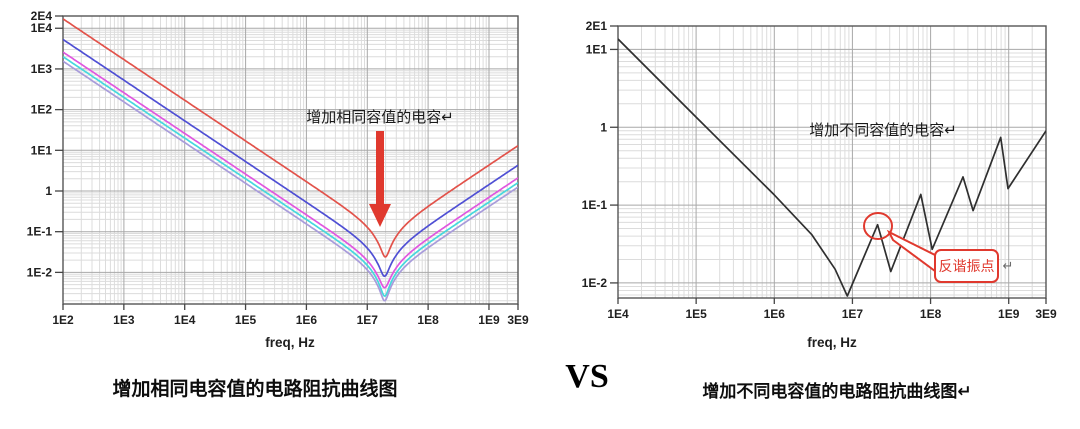 The height and width of the screenshot is (429, 1080). Describe the element at coordinates (42, 16) in the screenshot. I see `svg-text: 2E4` at that location.